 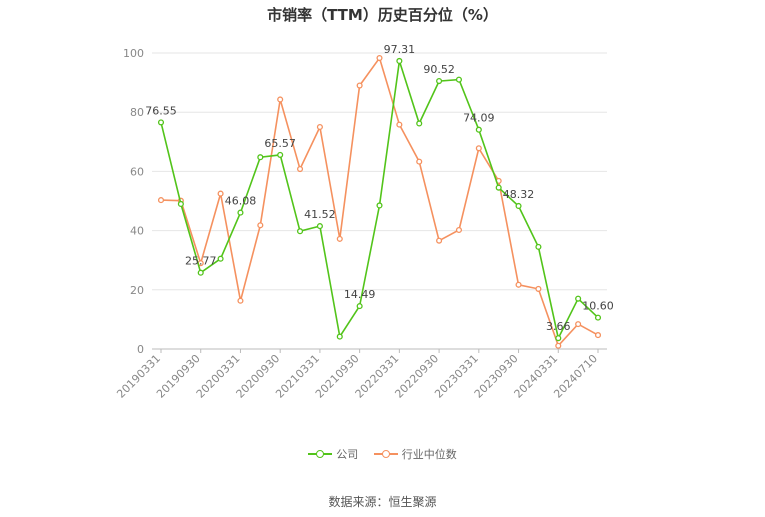 I want to click on data-label: 25.77, so click(x=201, y=261).